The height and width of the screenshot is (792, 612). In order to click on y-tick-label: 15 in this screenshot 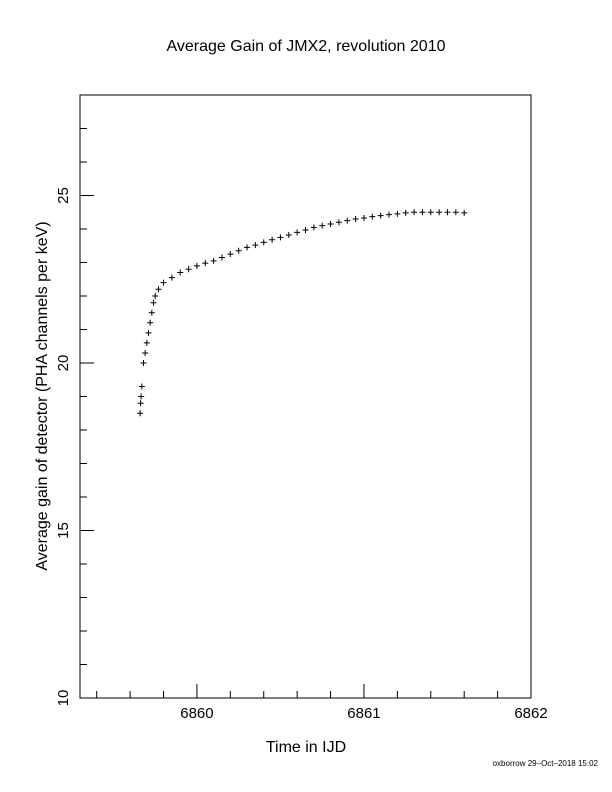, I will do `click(63, 530)`.